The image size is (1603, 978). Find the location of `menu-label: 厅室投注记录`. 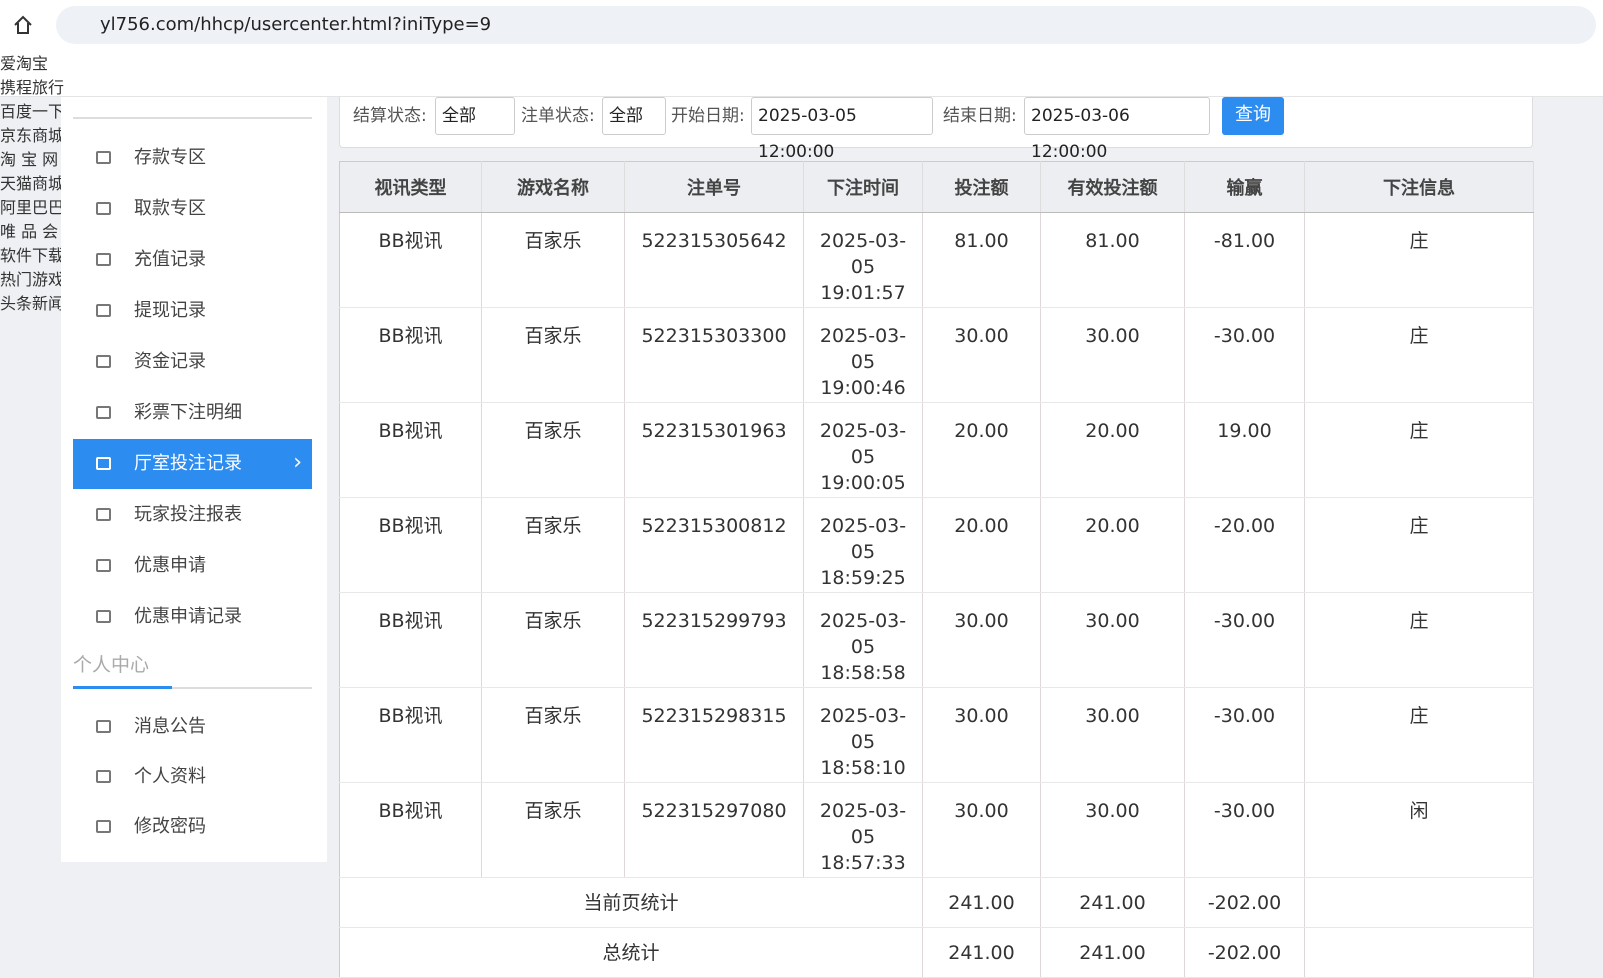

menu-label: 厅室投注记录 is located at coordinates (188, 463).